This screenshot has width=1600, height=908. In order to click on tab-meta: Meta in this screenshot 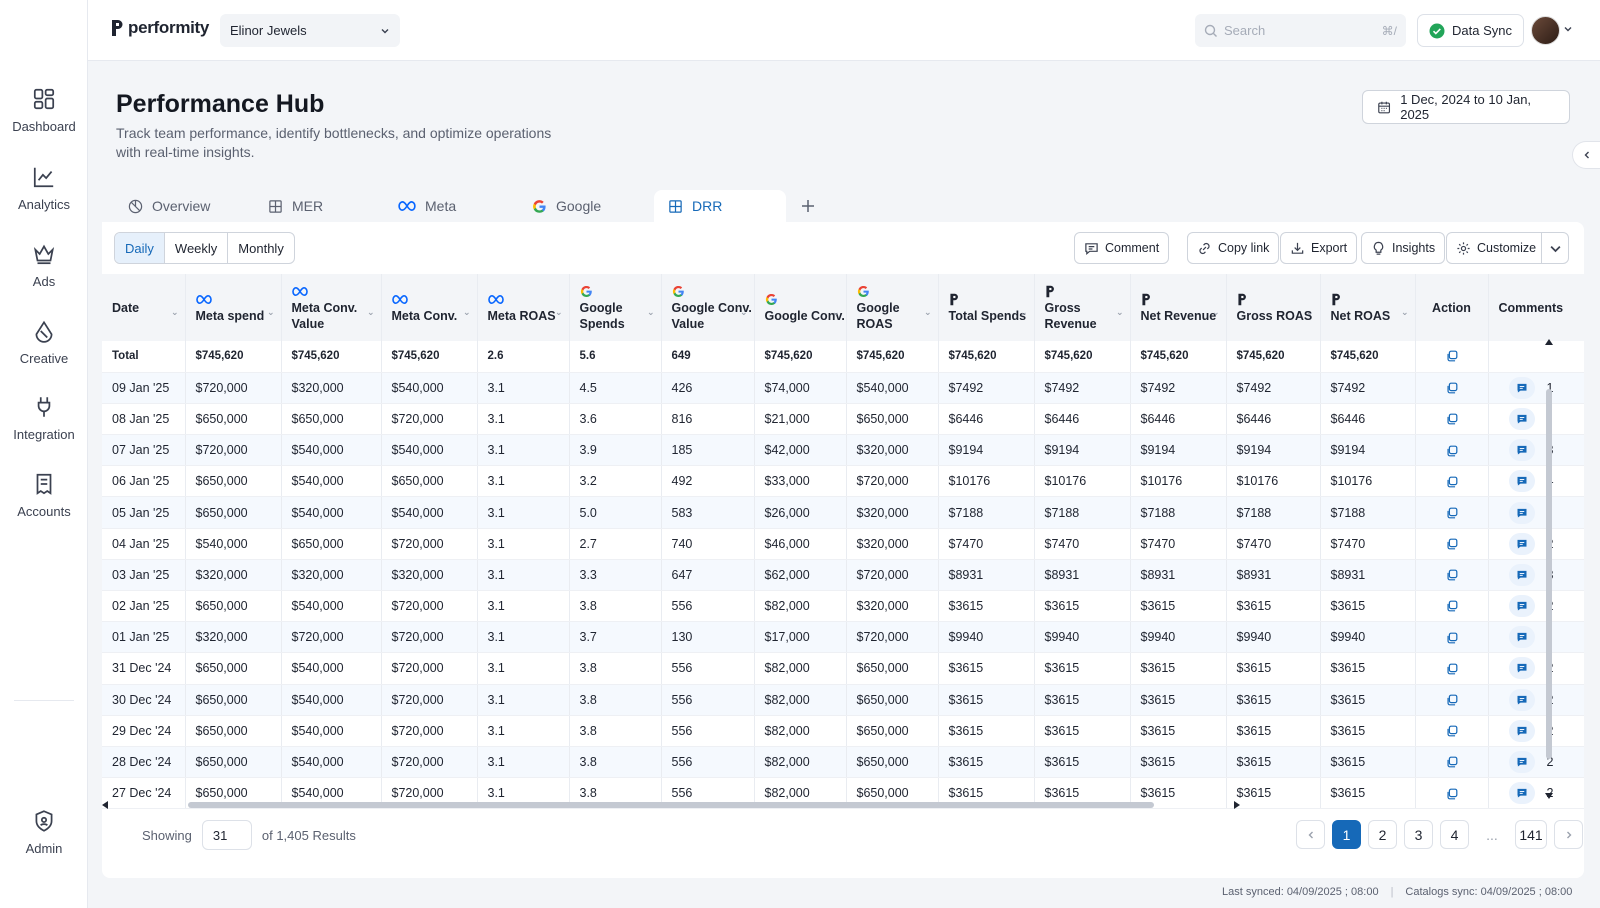, I will do `click(427, 206)`.